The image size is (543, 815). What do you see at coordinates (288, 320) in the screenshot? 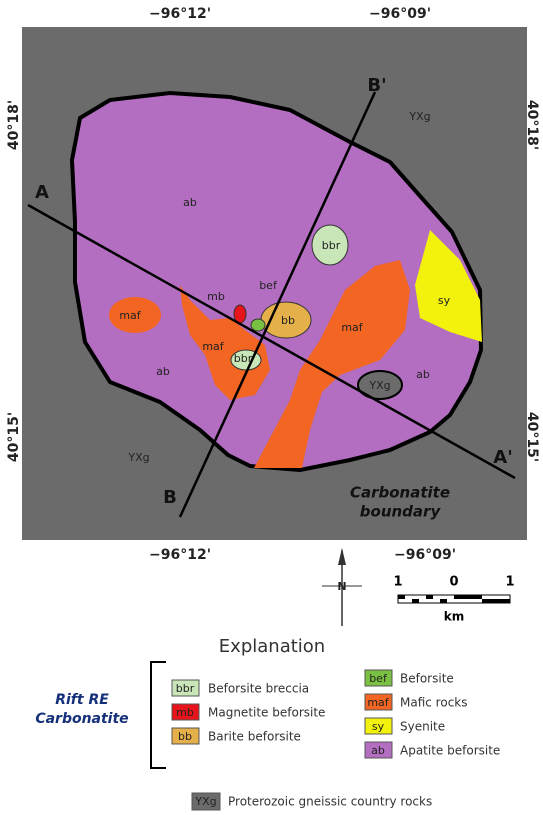
I see `unit-label: bb` at bounding box center [288, 320].